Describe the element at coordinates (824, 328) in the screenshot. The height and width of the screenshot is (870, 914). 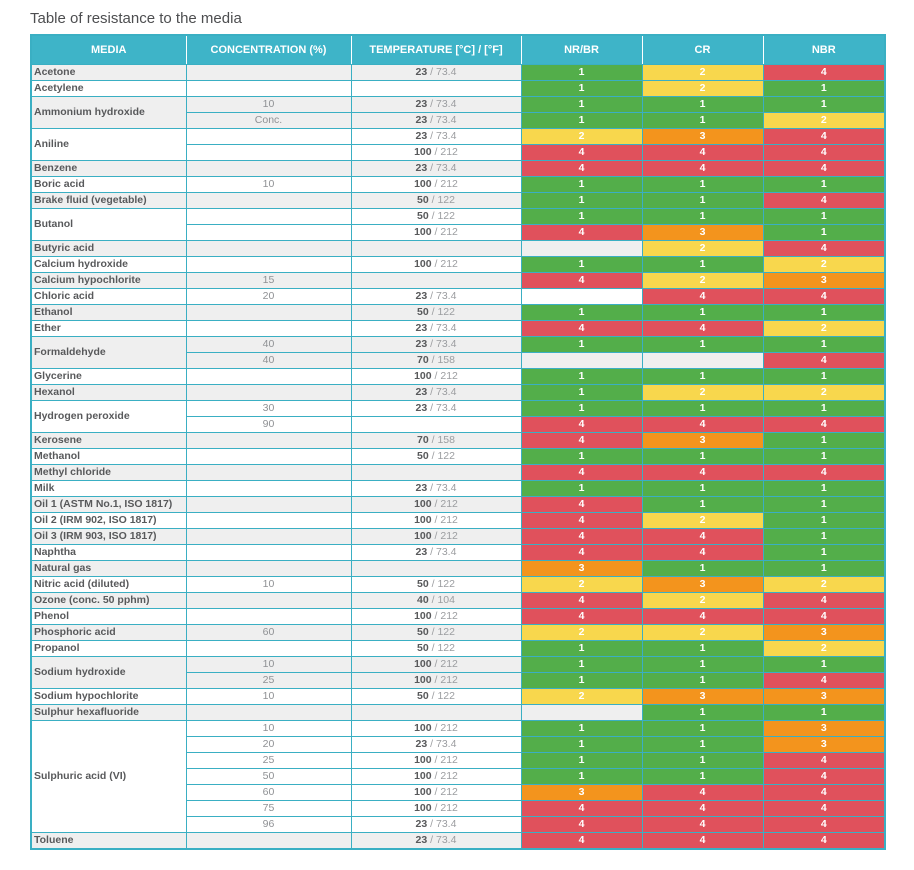
I see `rating-cell-nbr: 2` at that location.